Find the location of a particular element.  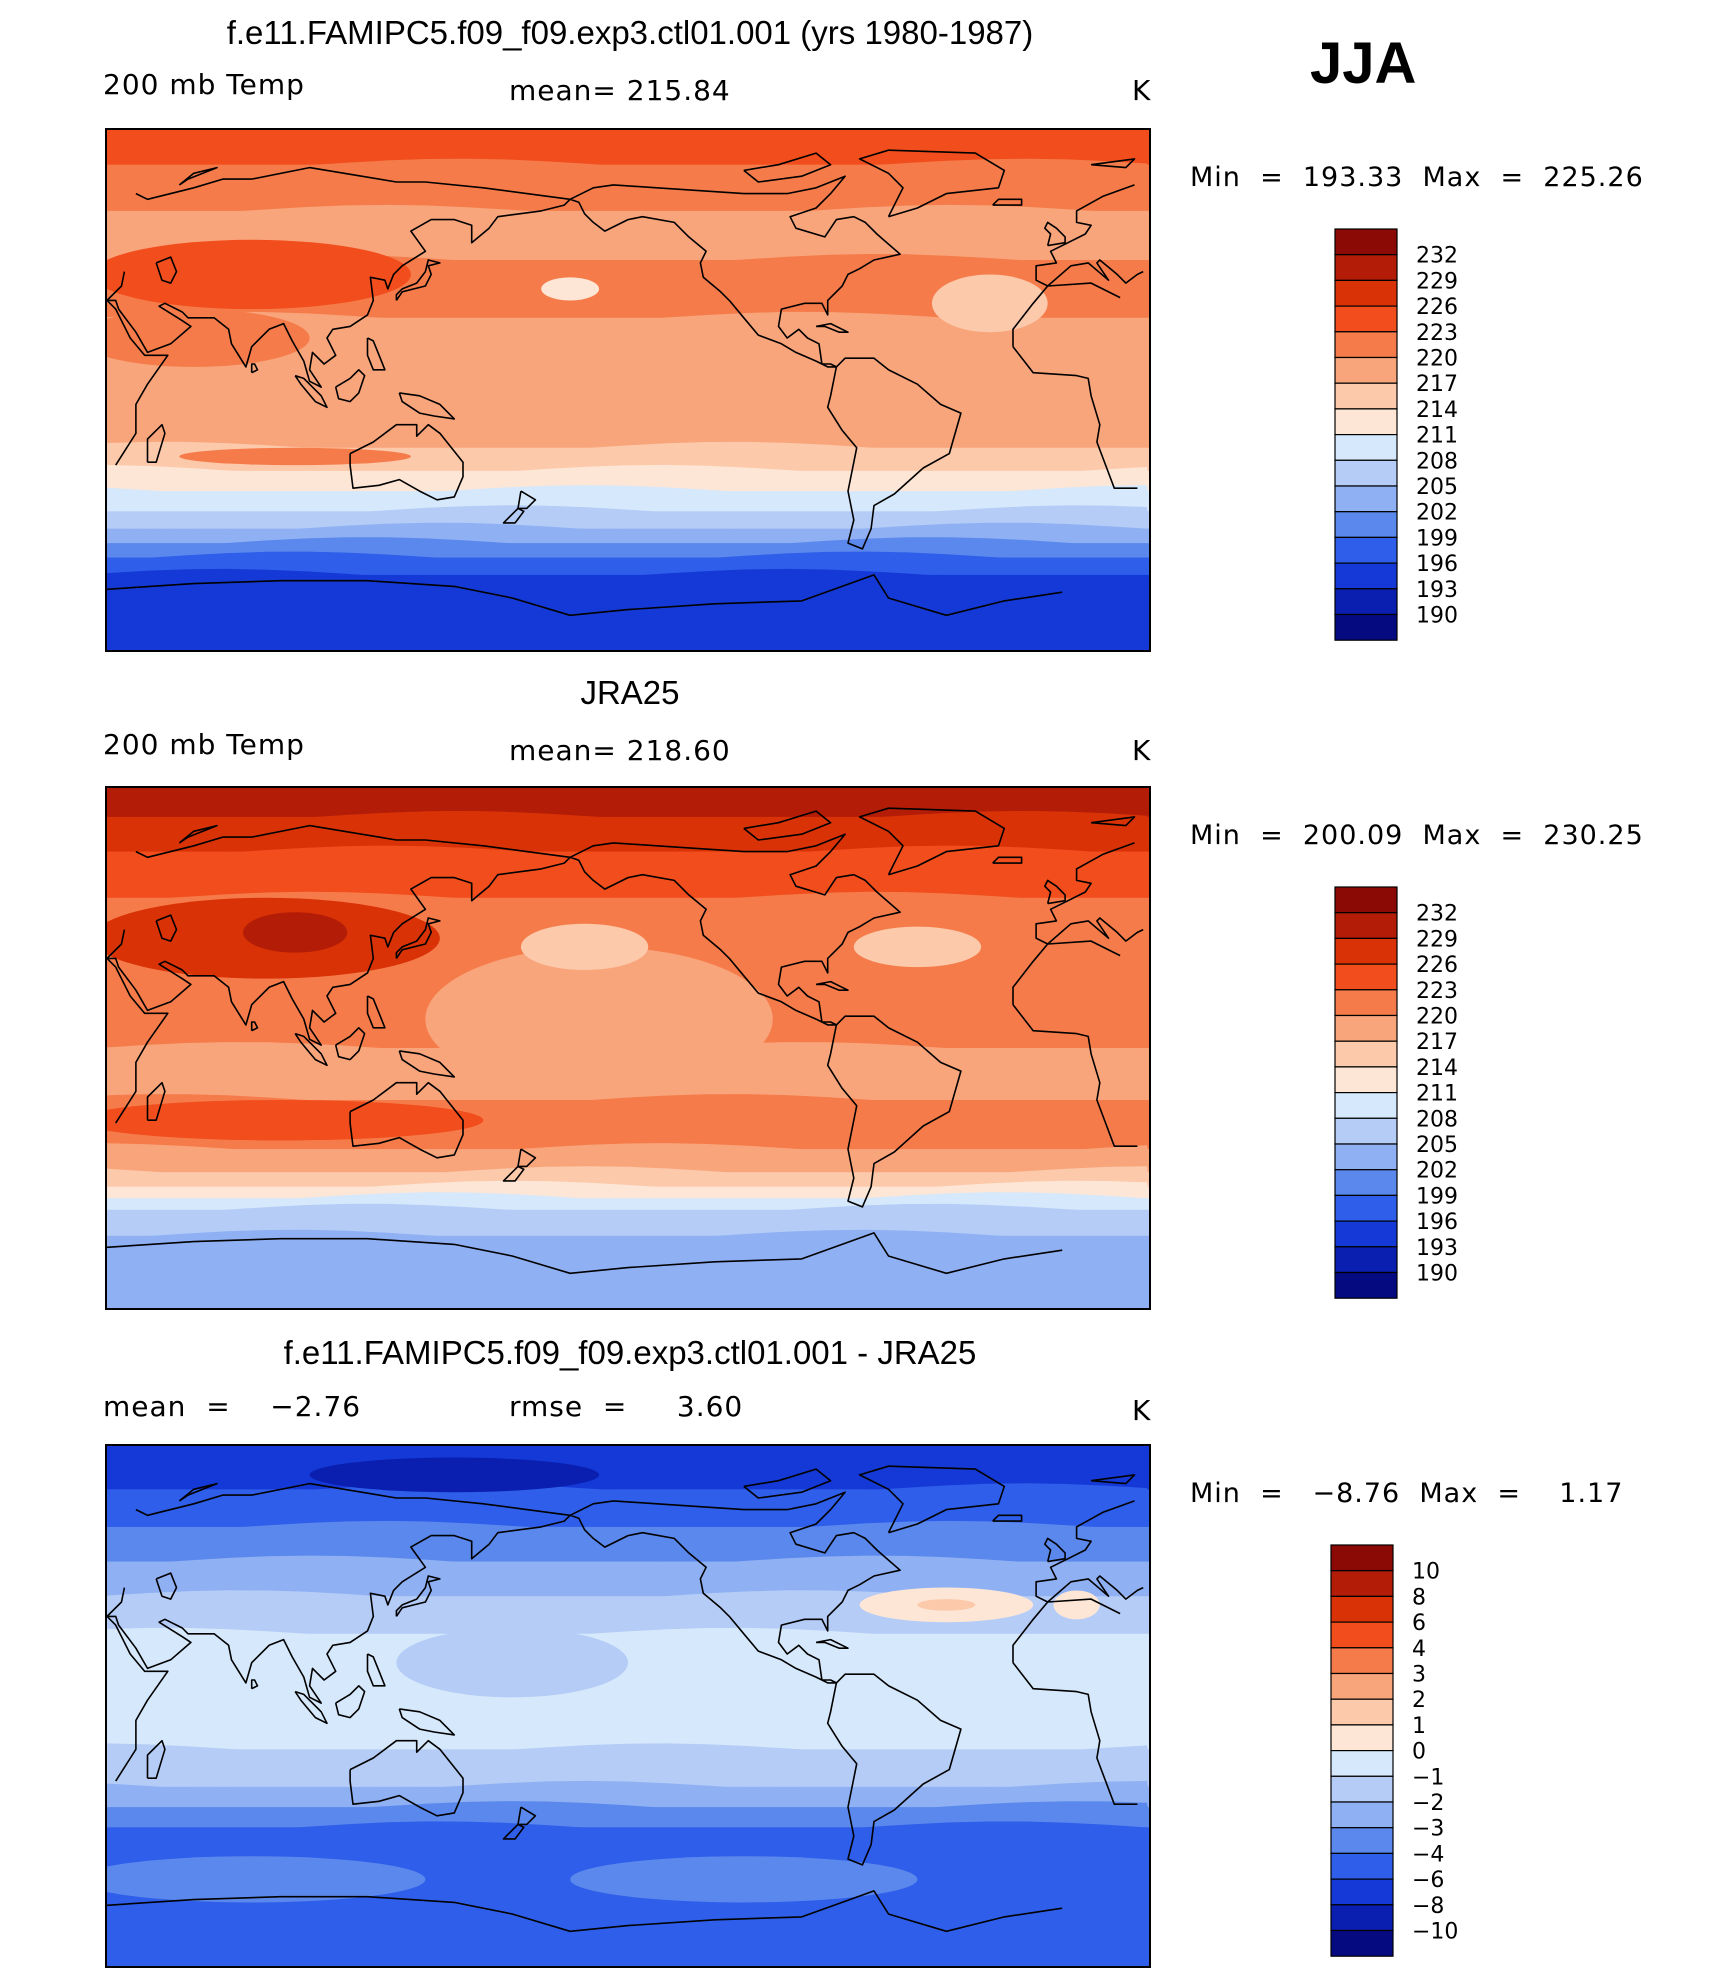

colorbar-label: 2 is located at coordinates (1419, 1700).